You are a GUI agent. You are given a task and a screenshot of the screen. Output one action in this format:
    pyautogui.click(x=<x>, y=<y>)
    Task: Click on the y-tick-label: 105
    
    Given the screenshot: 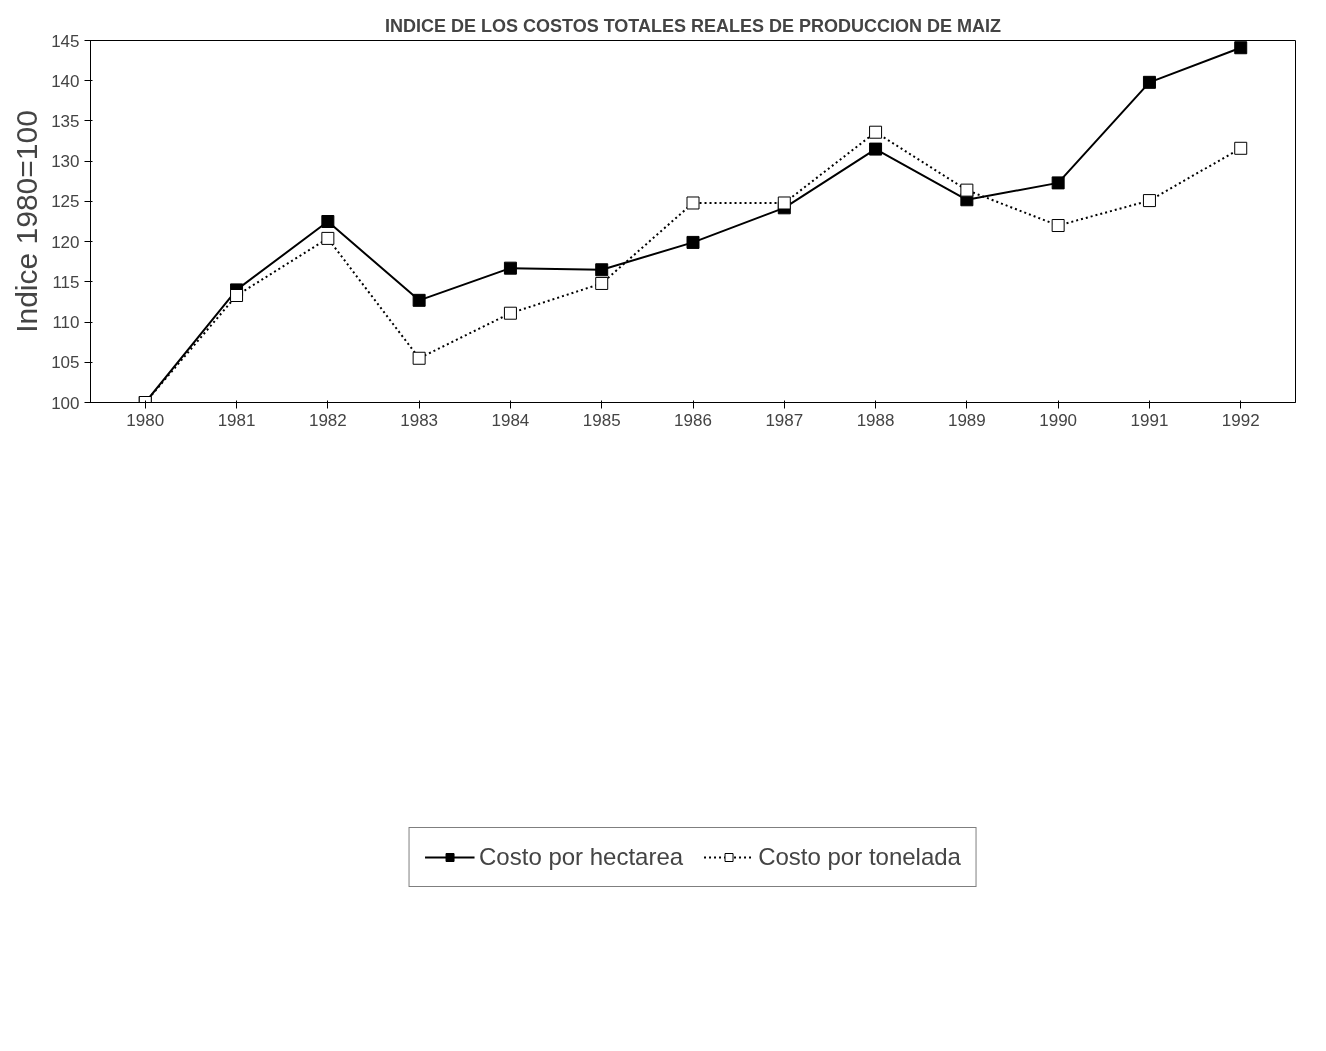 What is the action you would take?
    pyautogui.click(x=65, y=363)
    